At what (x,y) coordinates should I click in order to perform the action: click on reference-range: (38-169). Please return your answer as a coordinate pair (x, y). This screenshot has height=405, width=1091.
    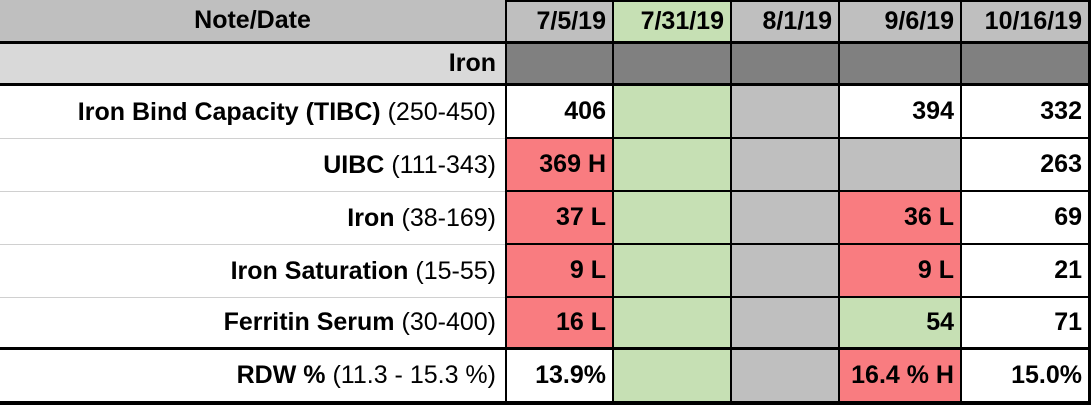
    Looking at the image, I should click on (449, 217).